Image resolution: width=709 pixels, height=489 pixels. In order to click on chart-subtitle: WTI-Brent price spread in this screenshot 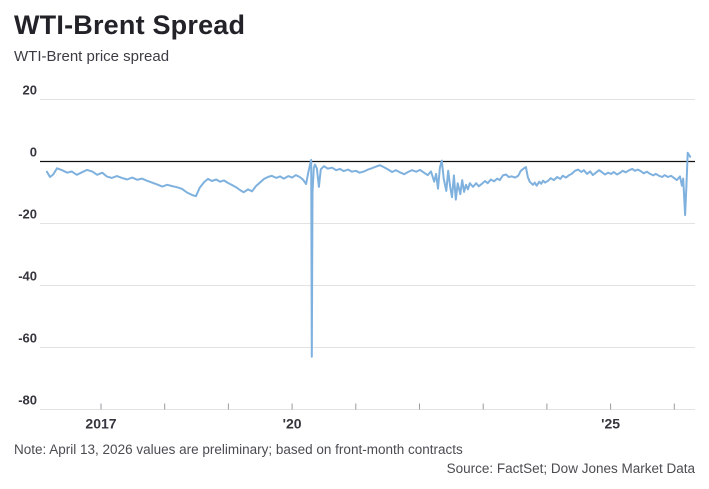, I will do `click(92, 56)`.